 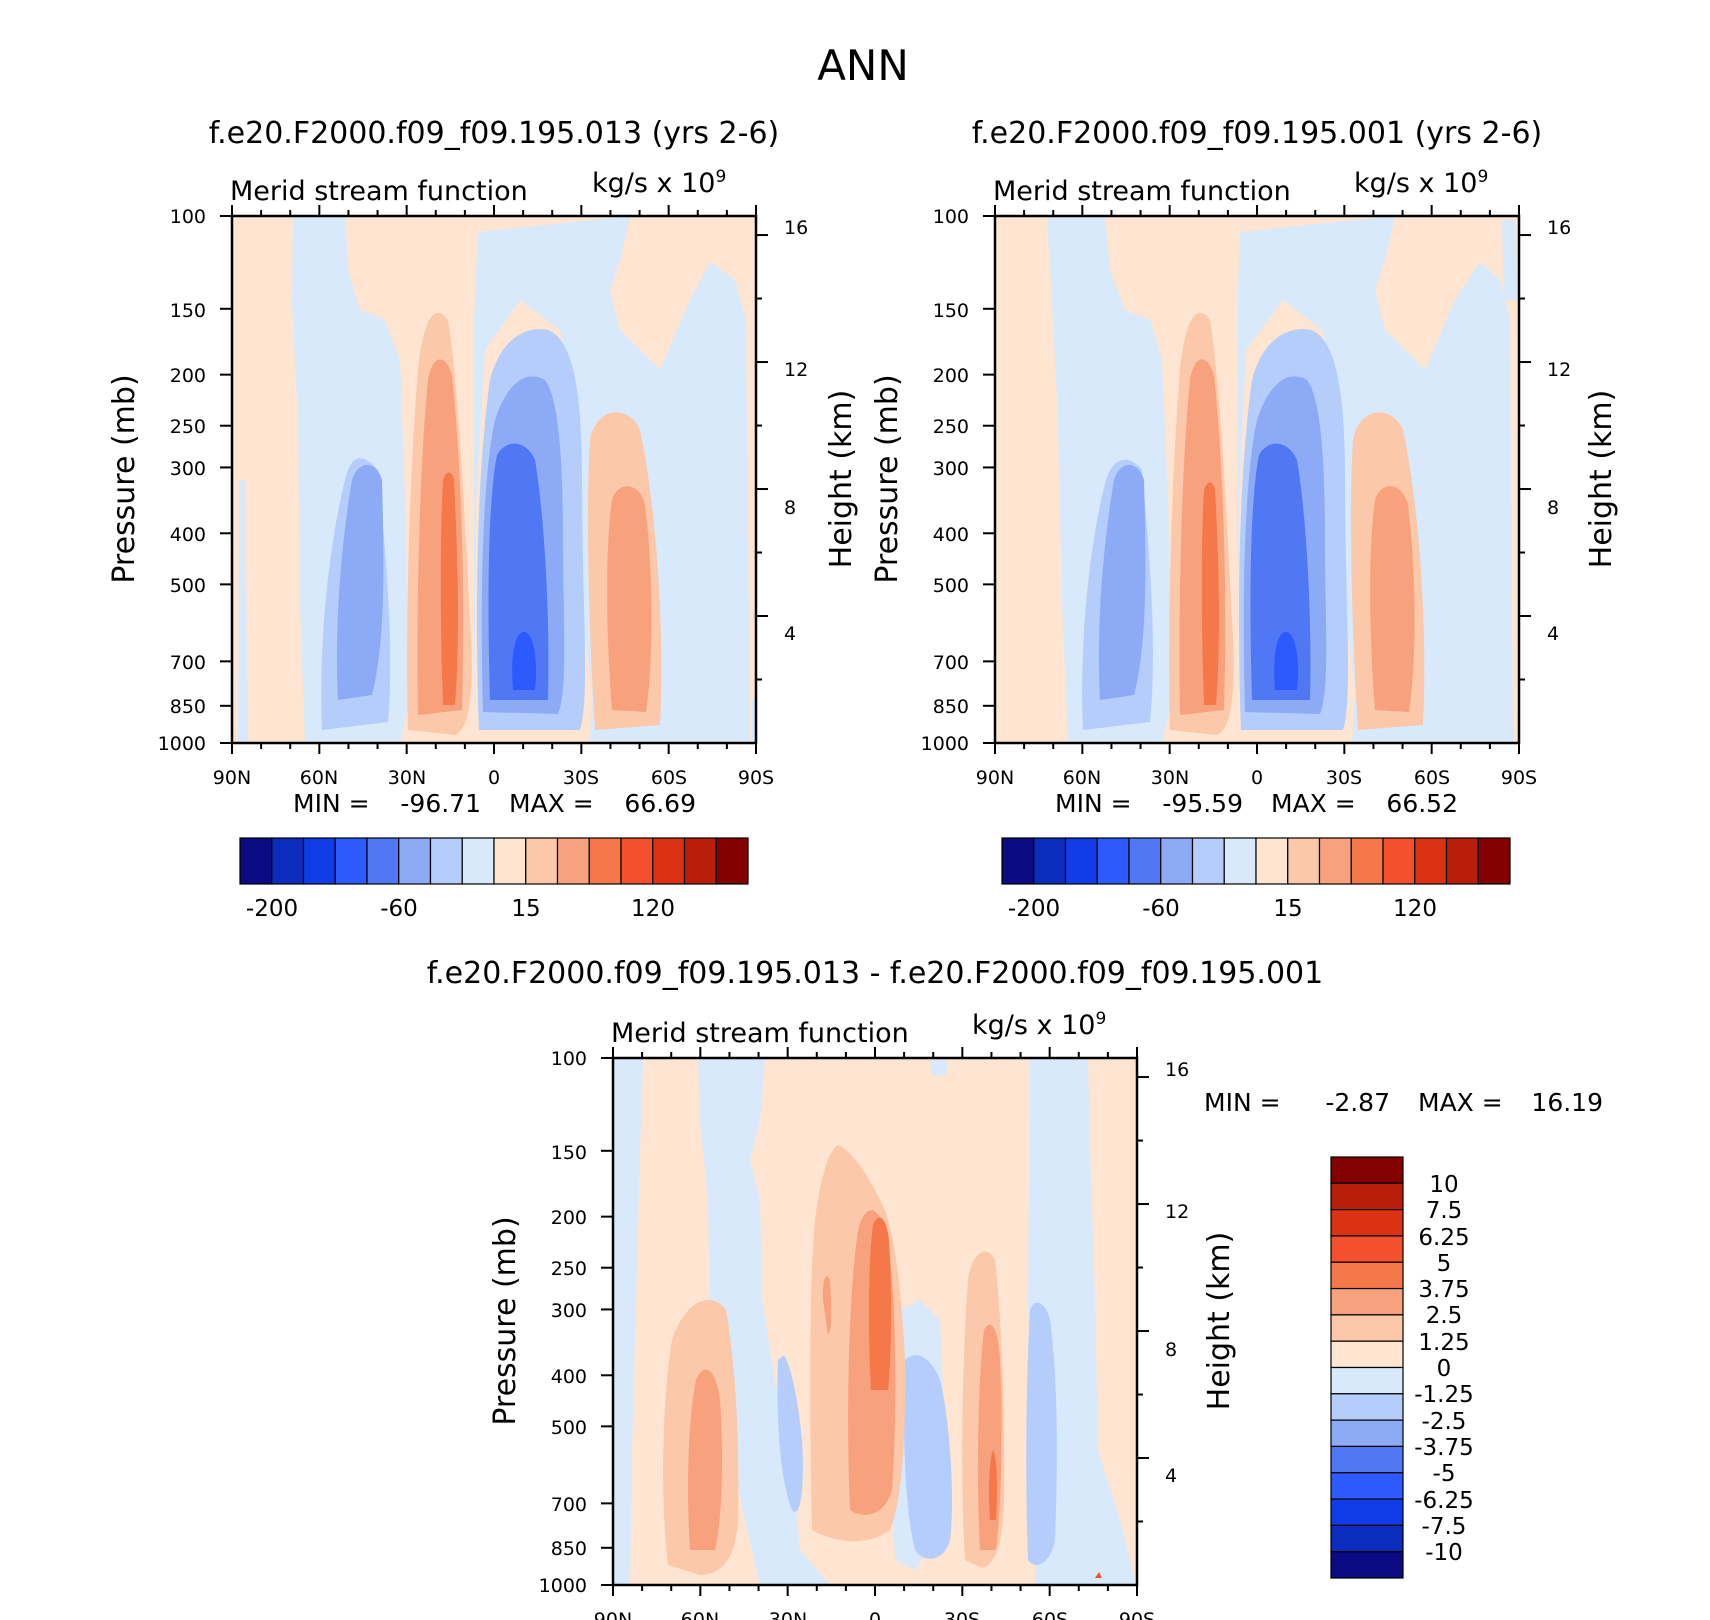 I want to click on colorbar-label: 10, so click(x=1443, y=1185).